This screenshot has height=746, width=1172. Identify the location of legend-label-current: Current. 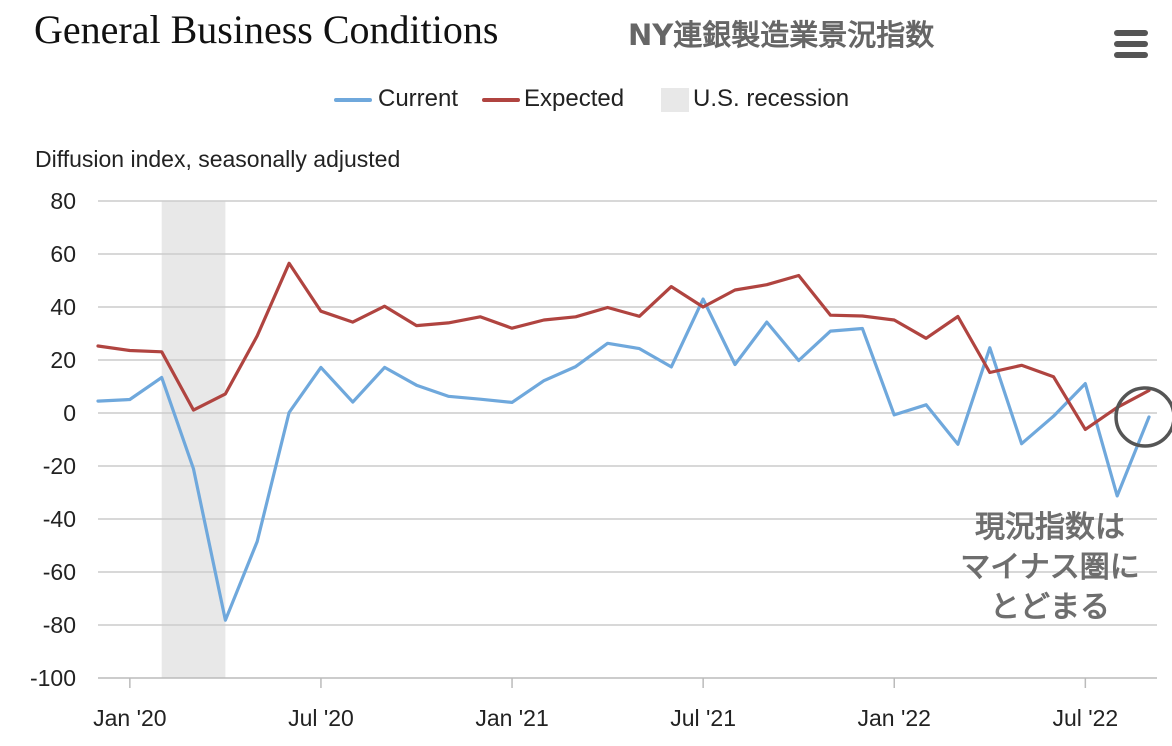
(418, 98).